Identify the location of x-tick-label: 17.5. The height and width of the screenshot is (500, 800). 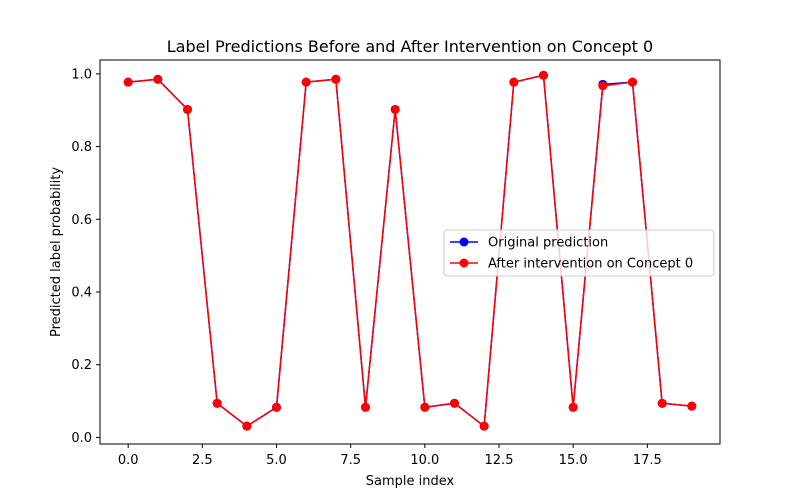
(647, 460).